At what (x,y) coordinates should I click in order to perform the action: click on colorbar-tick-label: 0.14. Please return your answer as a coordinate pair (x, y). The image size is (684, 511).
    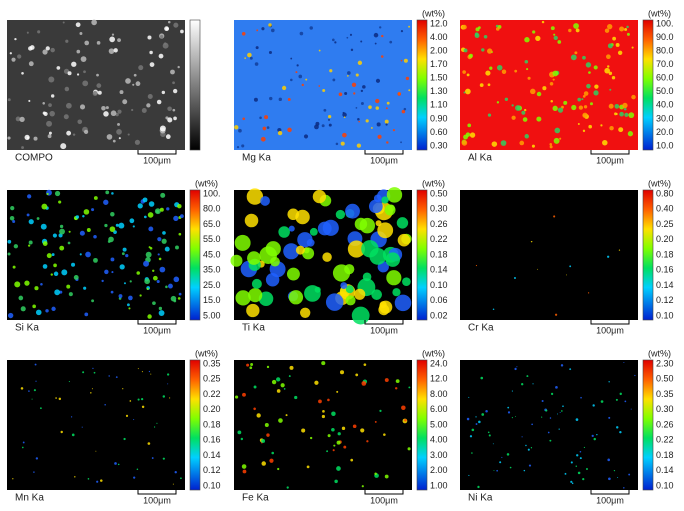
    Looking at the image, I should click on (665, 470).